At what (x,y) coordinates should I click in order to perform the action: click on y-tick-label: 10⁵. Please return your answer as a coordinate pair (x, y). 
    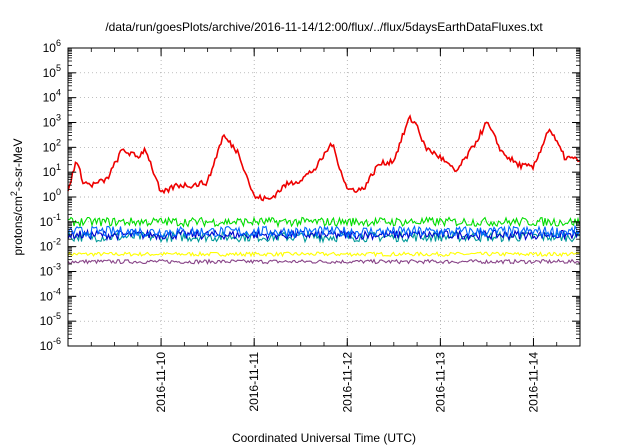
    Looking at the image, I should click on (52, 71).